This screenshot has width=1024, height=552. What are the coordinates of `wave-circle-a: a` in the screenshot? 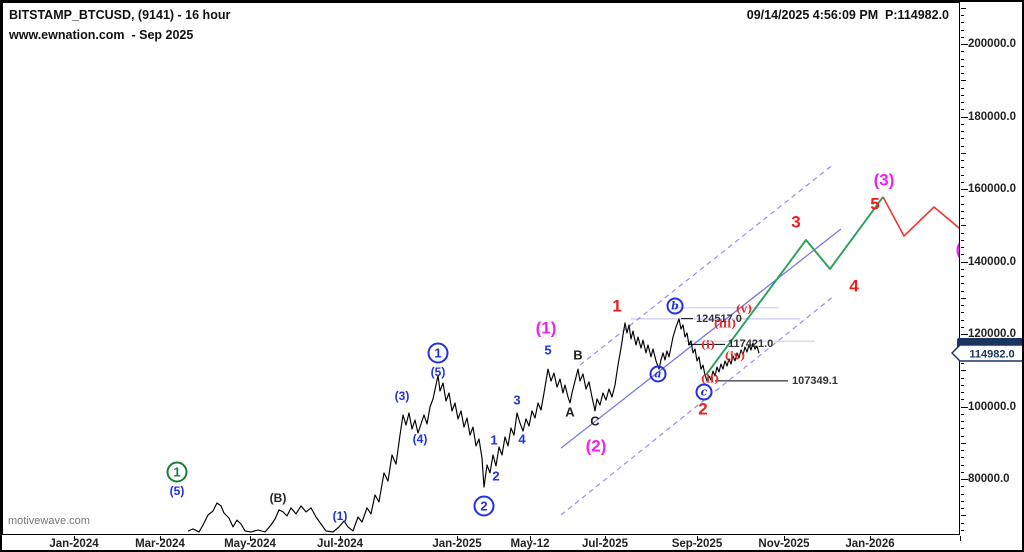 It's located at (658, 374).